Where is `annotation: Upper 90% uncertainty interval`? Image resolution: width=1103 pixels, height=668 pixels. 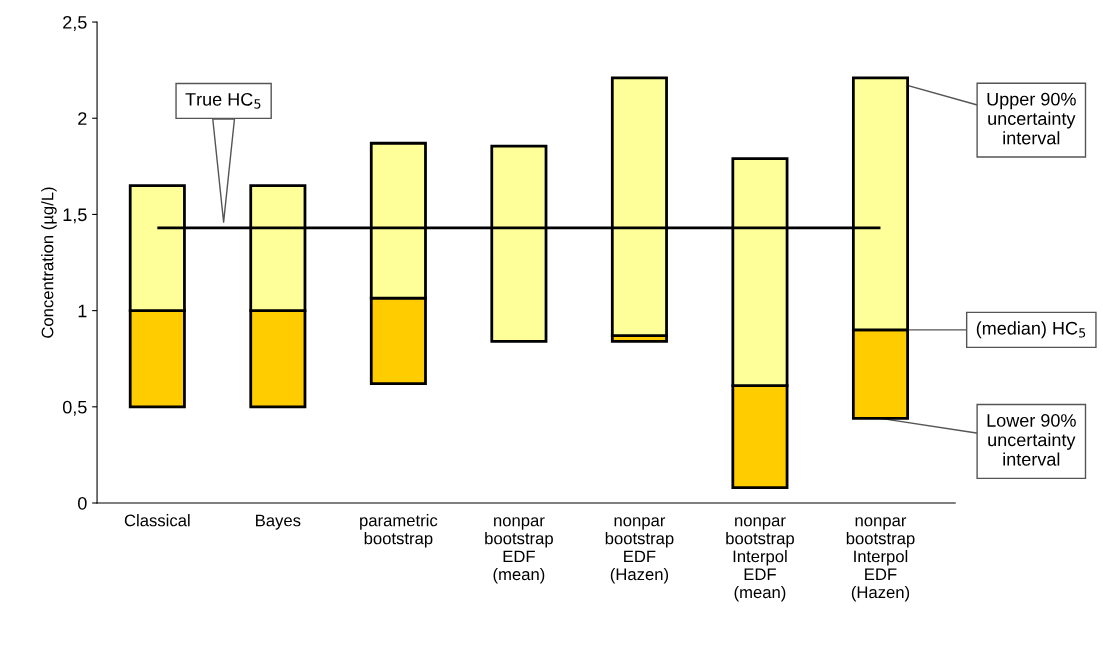 annotation: Upper 90% uncertainty interval is located at coordinates (1031, 118).